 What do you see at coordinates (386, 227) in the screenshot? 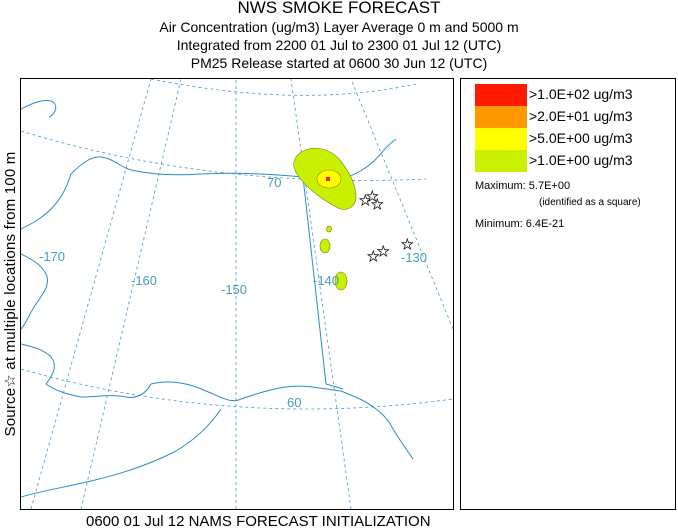
I see `source-markers: ★ ★ ★ ★ ★ ★` at bounding box center [386, 227].